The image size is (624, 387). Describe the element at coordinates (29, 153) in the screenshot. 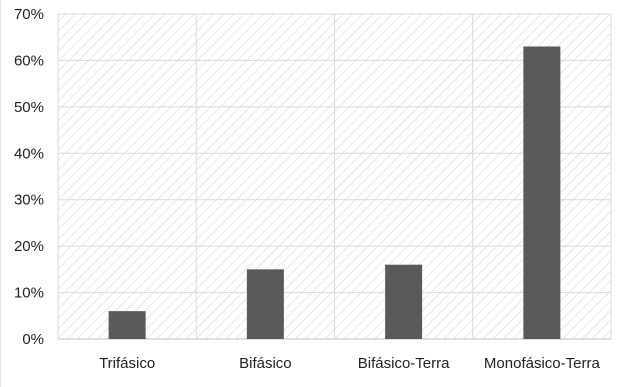

I see `y-tick-label: 40%` at that location.